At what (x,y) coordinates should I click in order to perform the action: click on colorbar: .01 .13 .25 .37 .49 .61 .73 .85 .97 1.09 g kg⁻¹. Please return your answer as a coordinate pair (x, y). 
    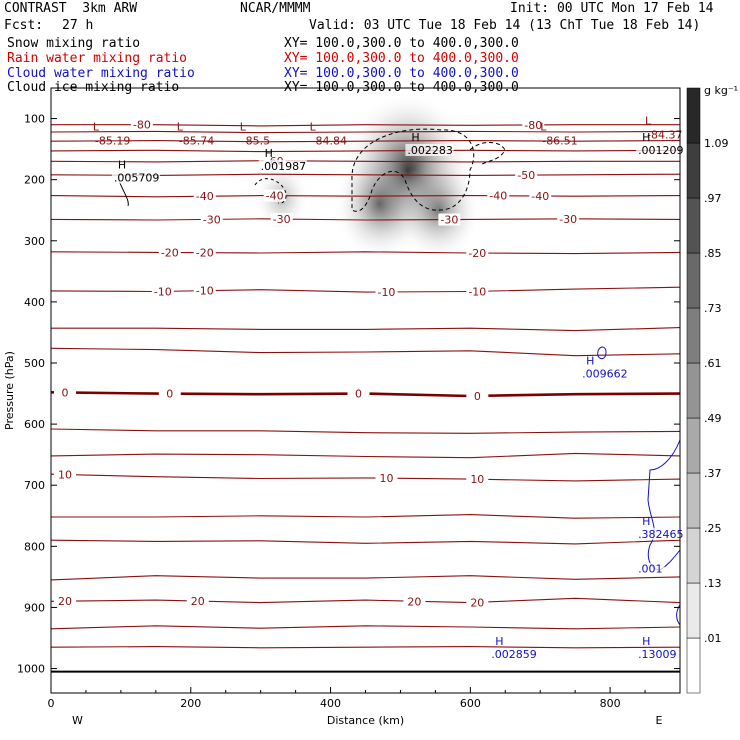
    Looking at the image, I should click on (712, 389).